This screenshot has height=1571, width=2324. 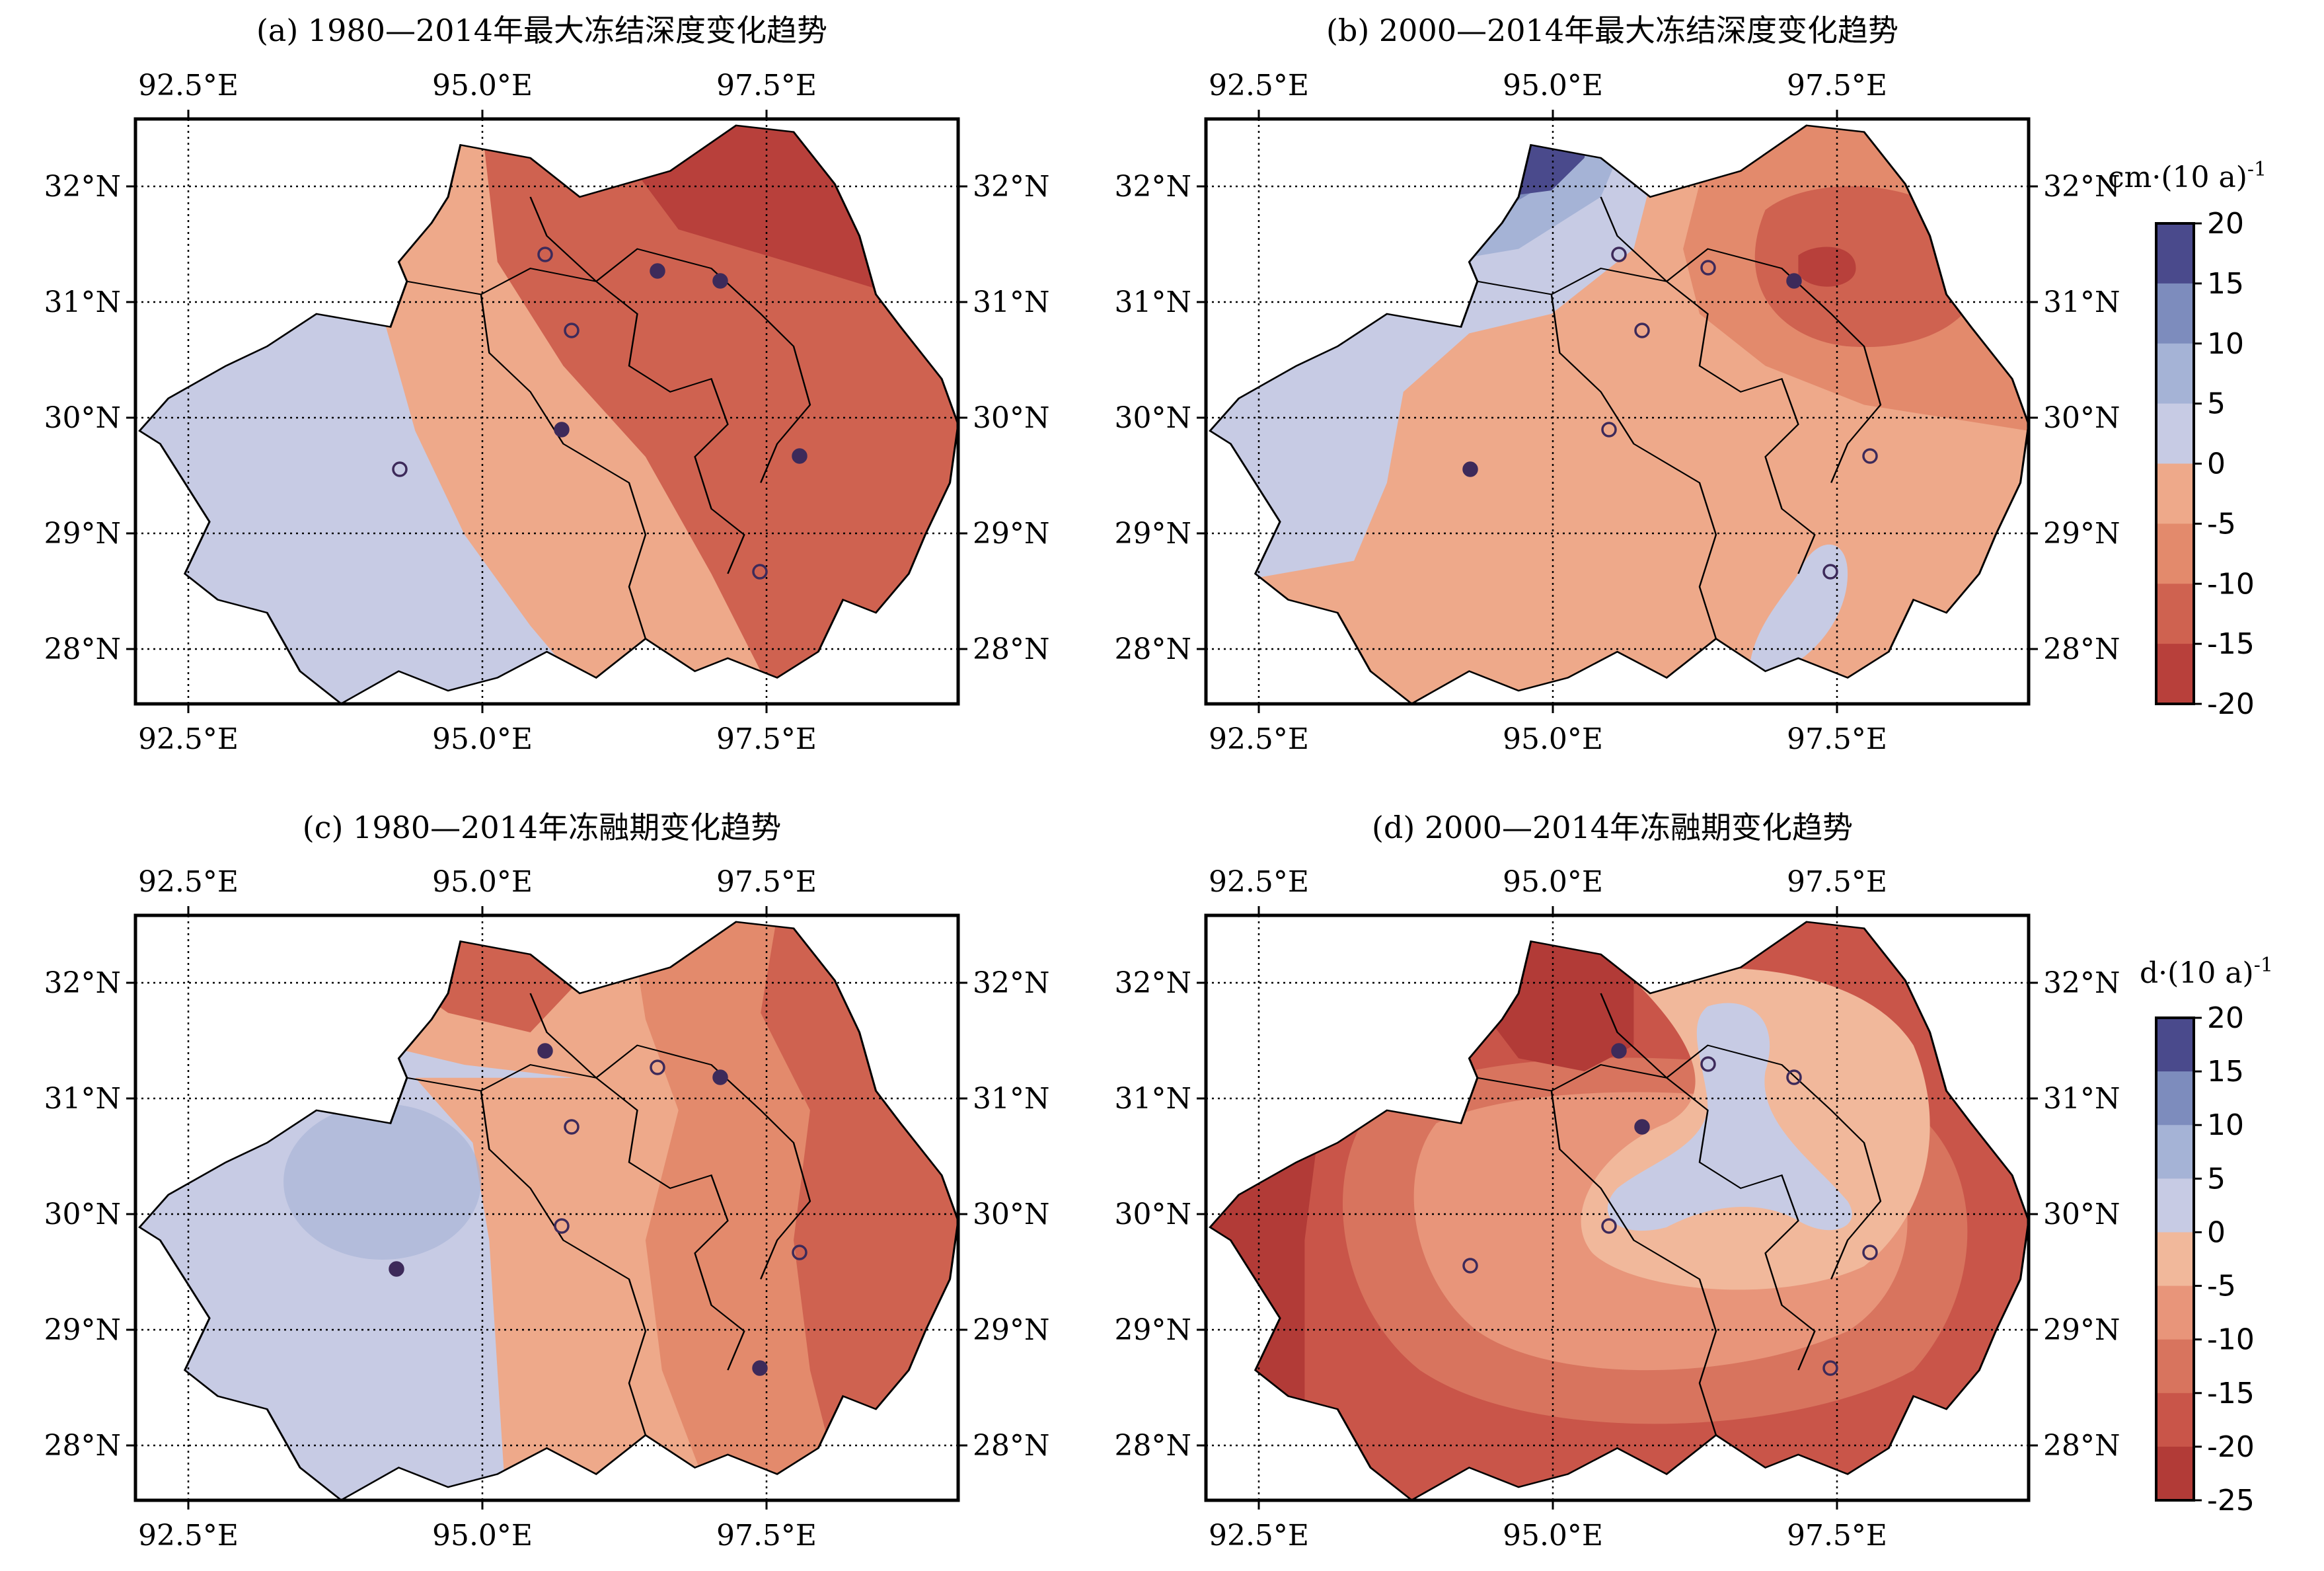 What do you see at coordinates (2216, 404) in the screenshot?
I see `colorbar-tick-label: 5` at bounding box center [2216, 404].